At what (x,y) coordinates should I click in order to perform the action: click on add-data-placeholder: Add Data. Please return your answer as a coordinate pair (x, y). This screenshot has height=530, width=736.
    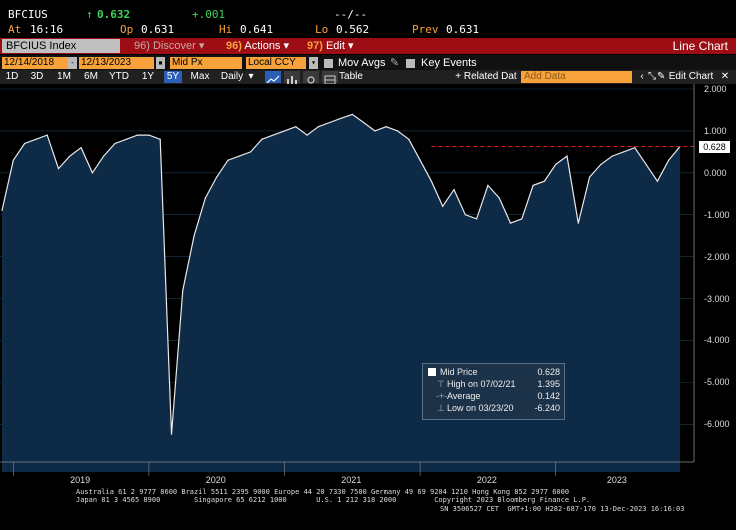
    Looking at the image, I should click on (545, 76).